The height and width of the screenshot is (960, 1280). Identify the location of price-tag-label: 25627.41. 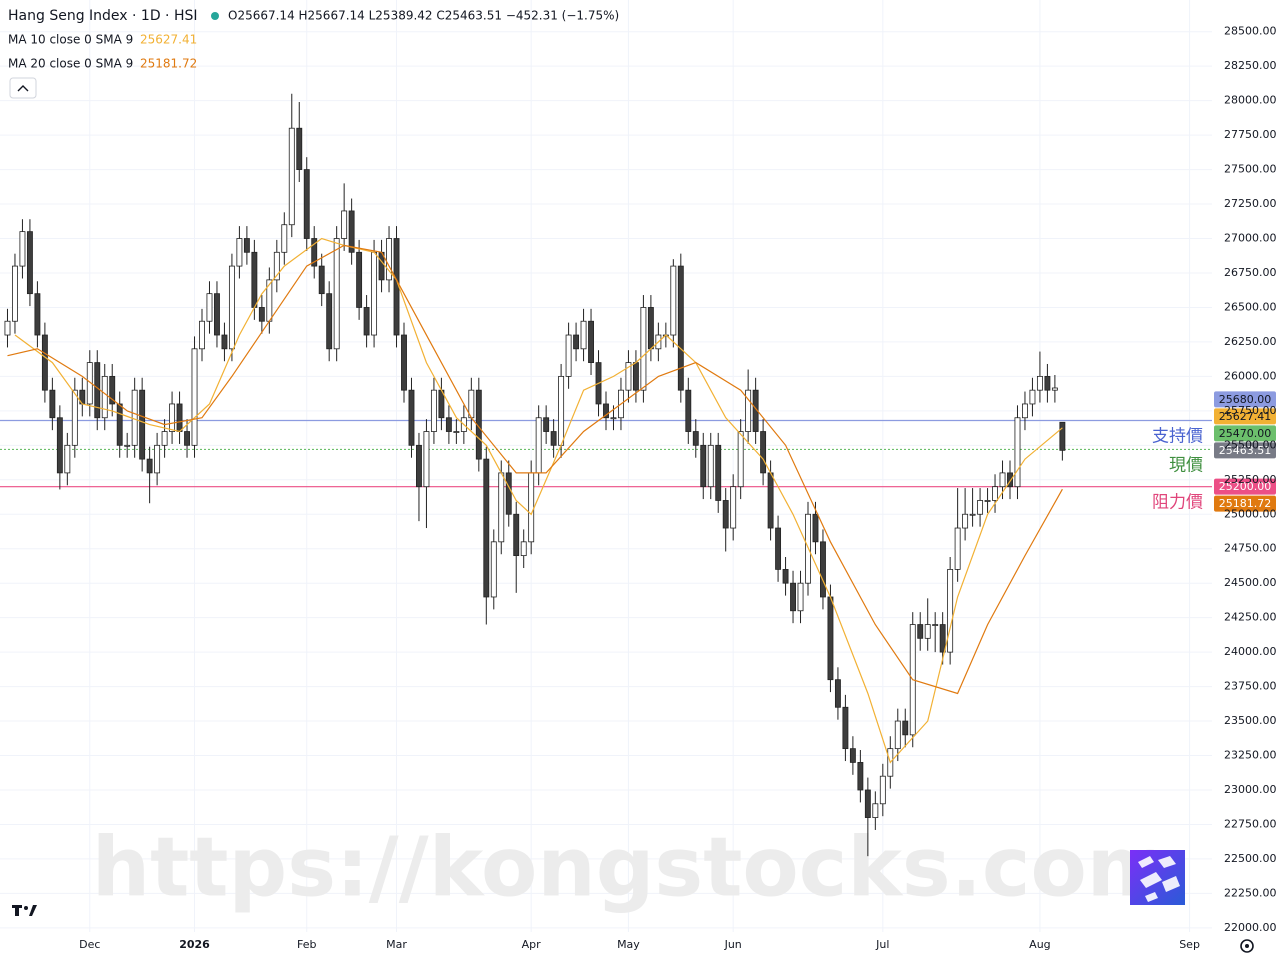
(1245, 416).